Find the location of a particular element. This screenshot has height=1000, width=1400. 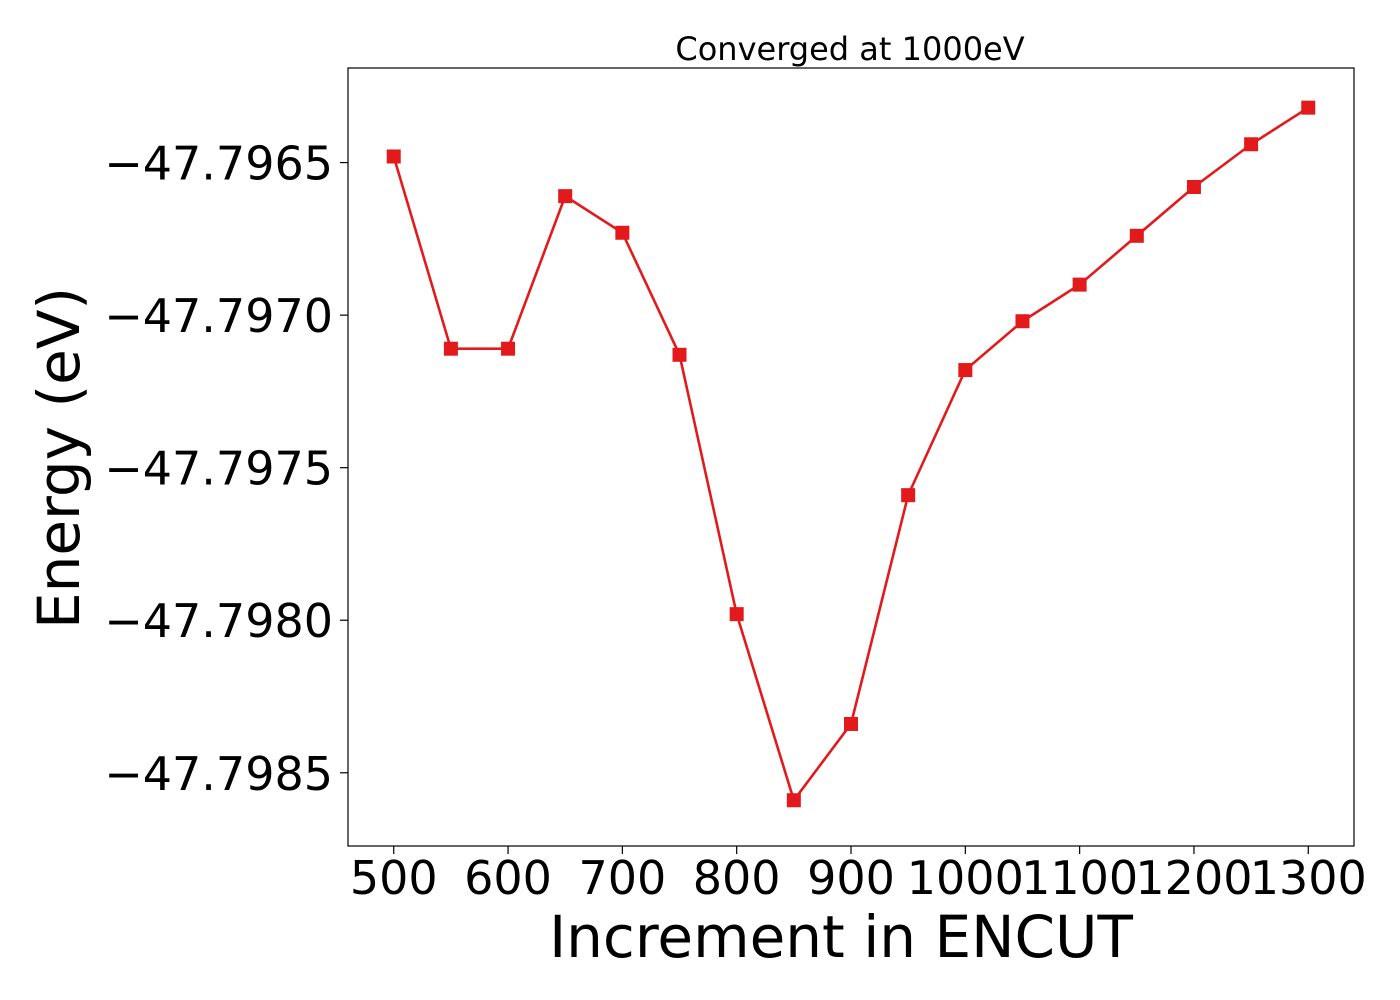

x-tick-label: 600 is located at coordinates (508, 878).